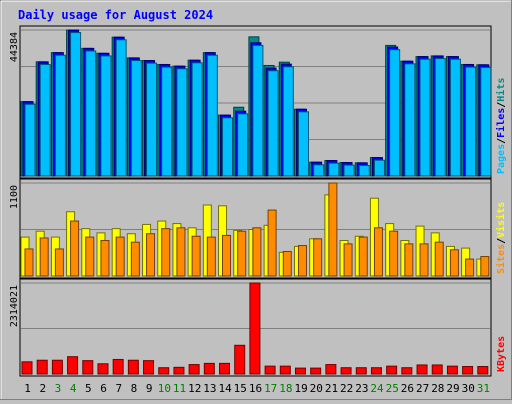 This screenshot has width=512, height=404. What do you see at coordinates (316, 388) in the screenshot?
I see `x-tick-label-20: 20` at bounding box center [316, 388].